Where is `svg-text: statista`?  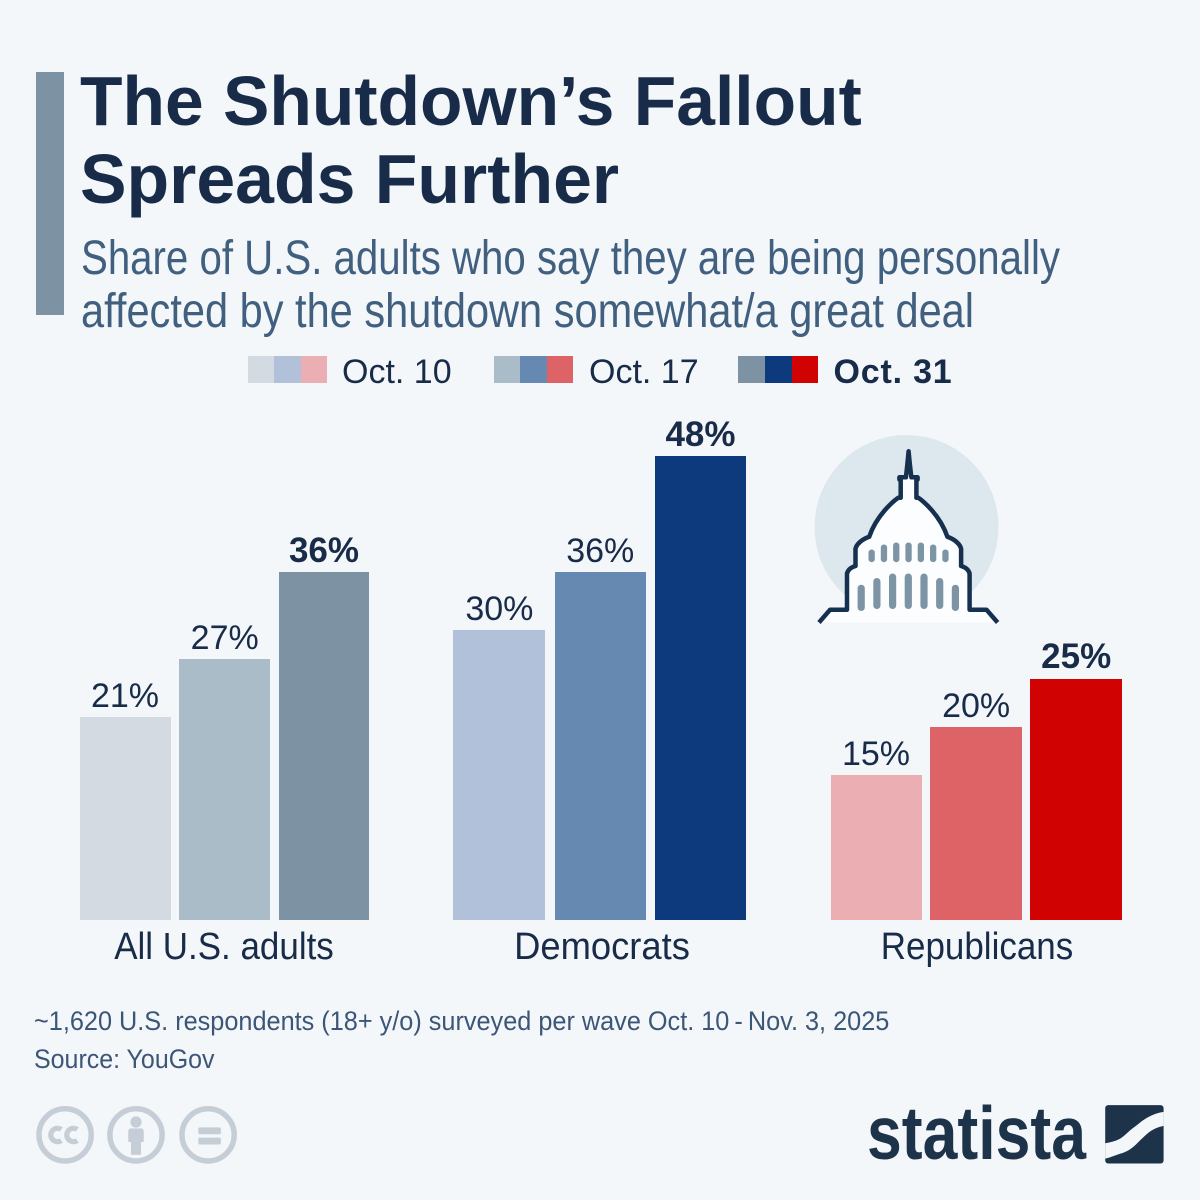 svg-text: statista is located at coordinates (977, 1130).